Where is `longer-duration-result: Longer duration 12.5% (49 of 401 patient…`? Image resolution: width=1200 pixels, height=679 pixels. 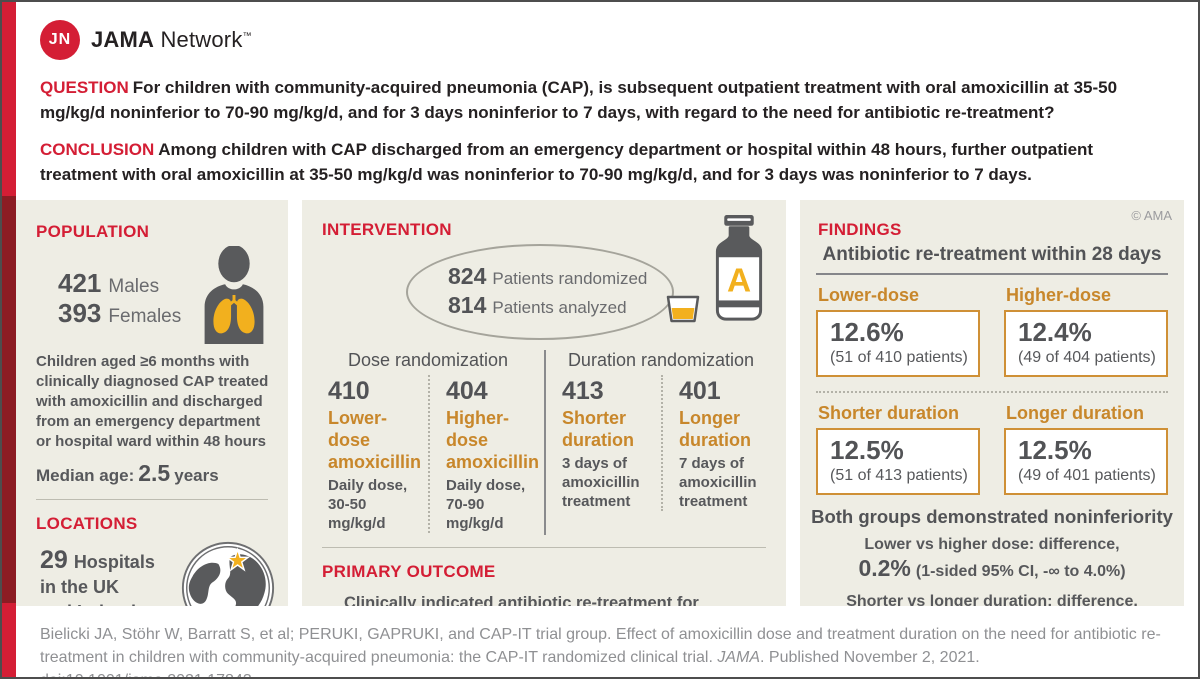
longer-duration-result: Longer duration 12.5% (49 of 401 patient… is located at coordinates (1086, 446).